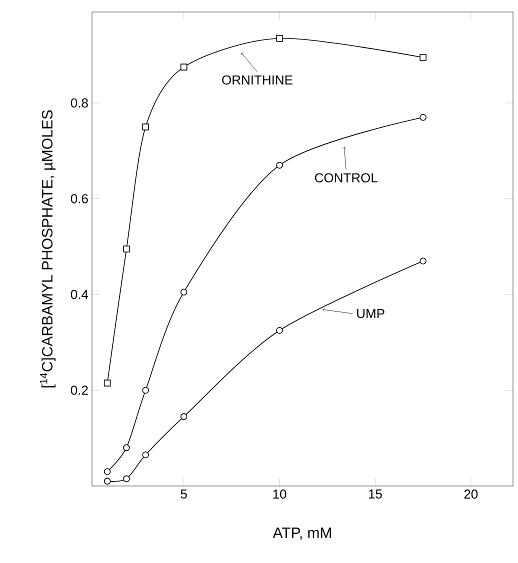 The image size is (518, 563). I want to click on x-tick-label: 5, so click(183, 494).